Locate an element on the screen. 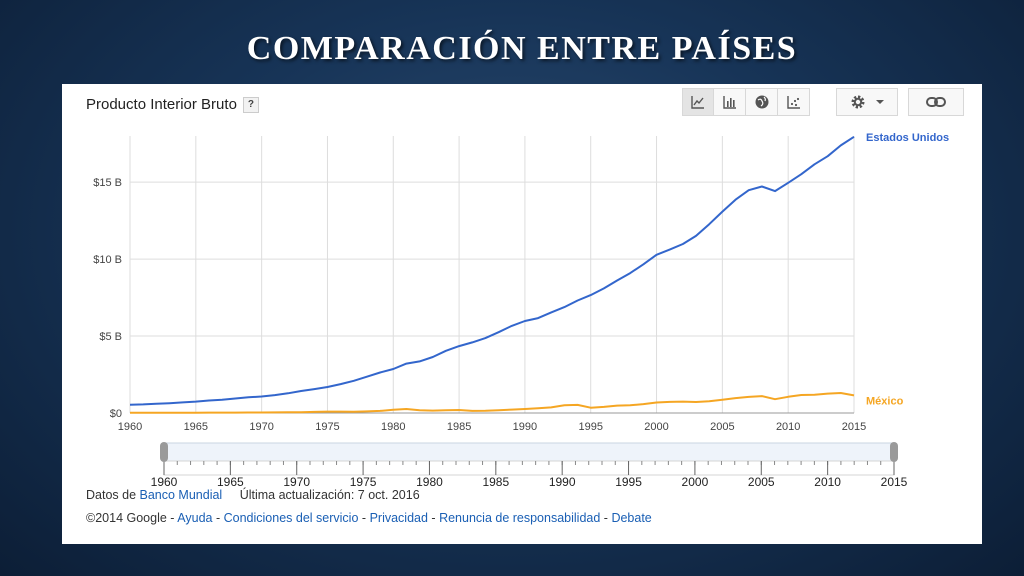  x-tick-label: 1990 is located at coordinates (525, 427).